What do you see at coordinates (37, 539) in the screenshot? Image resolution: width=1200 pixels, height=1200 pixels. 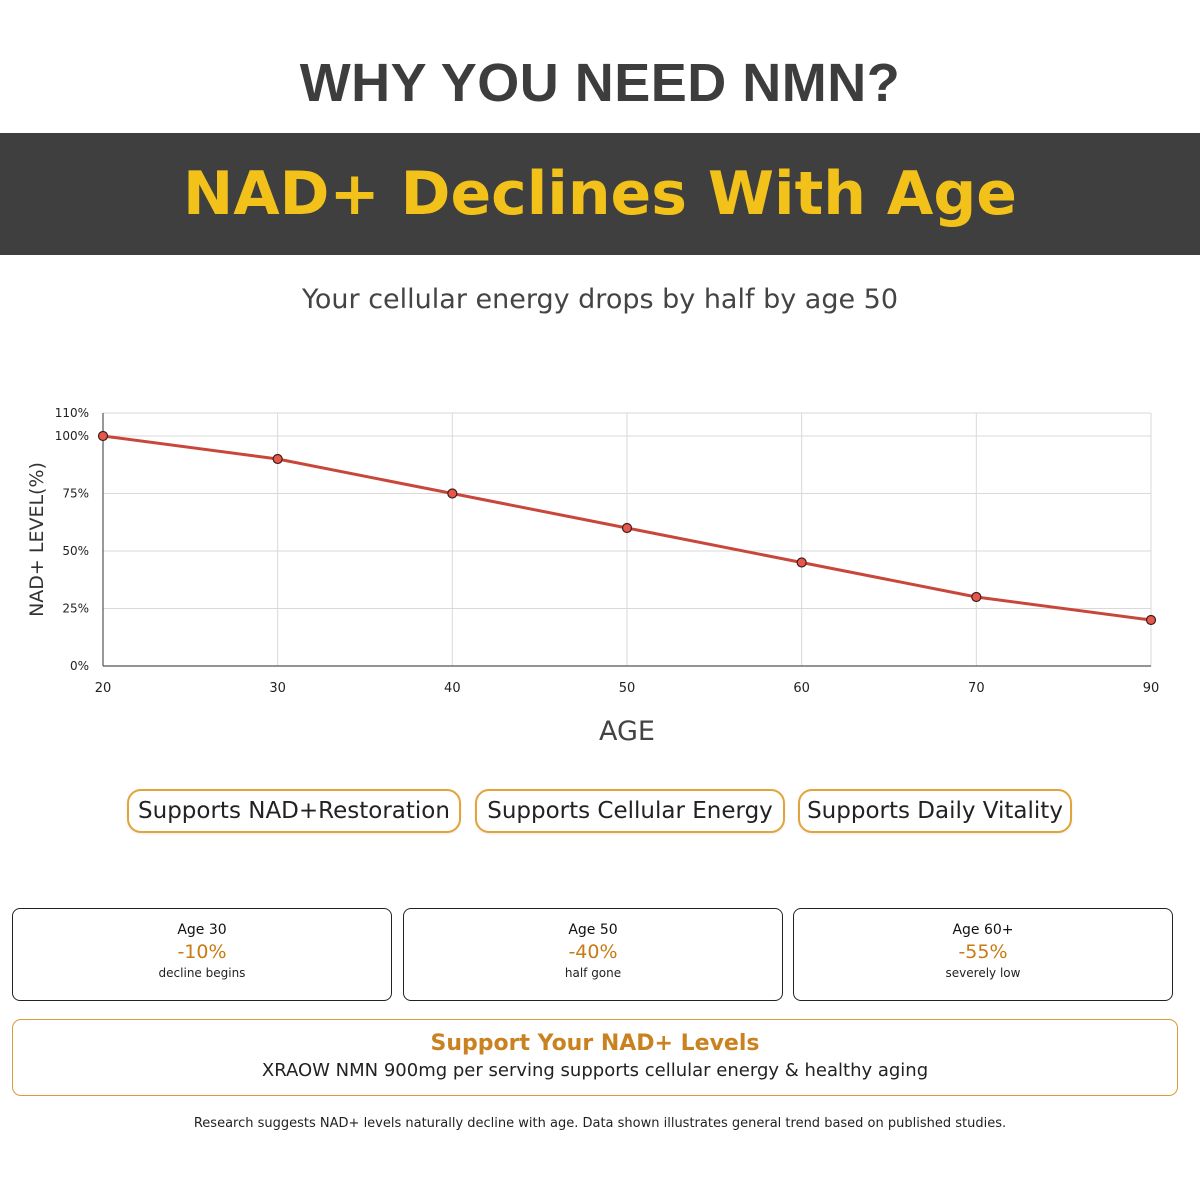 I see `y-axis-label: NAD+ LEVEL(%)` at bounding box center [37, 539].